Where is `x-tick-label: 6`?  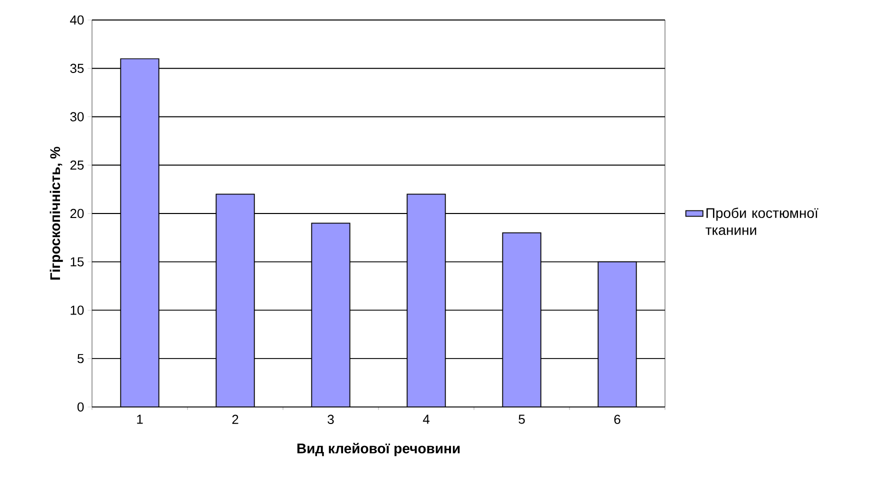 x-tick-label: 6 is located at coordinates (617, 419).